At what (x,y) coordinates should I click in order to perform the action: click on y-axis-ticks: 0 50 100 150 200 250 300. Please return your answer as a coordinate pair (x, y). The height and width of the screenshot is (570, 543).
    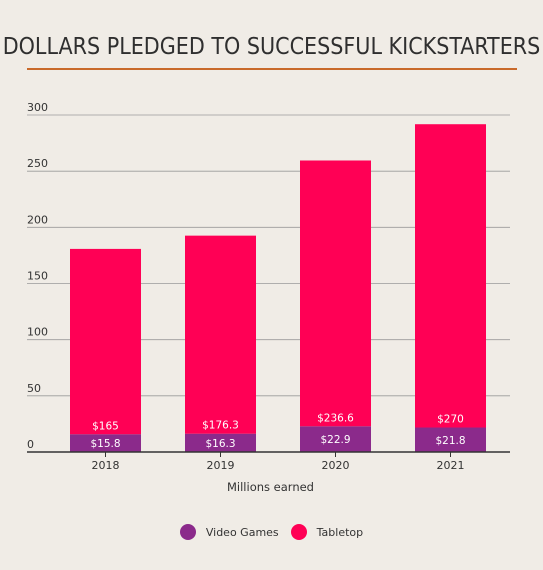
    Looking at the image, I should click on (37, 276).